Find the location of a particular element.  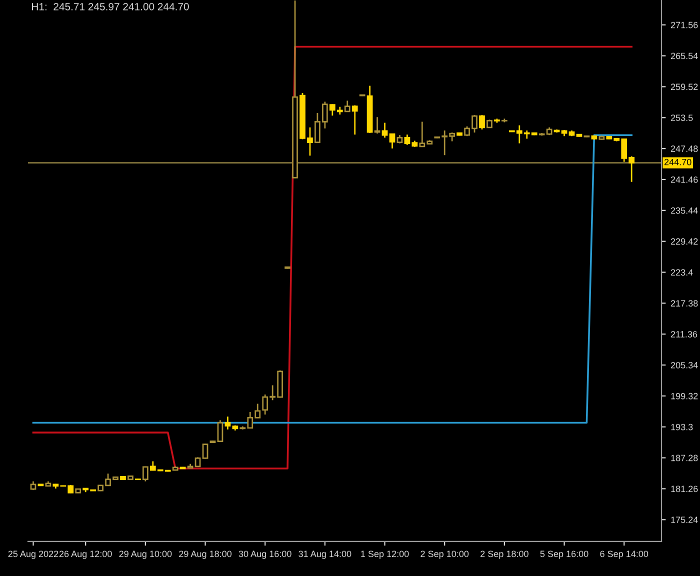

x-tick-label: 31 Aug 14:00 is located at coordinates (325, 554).